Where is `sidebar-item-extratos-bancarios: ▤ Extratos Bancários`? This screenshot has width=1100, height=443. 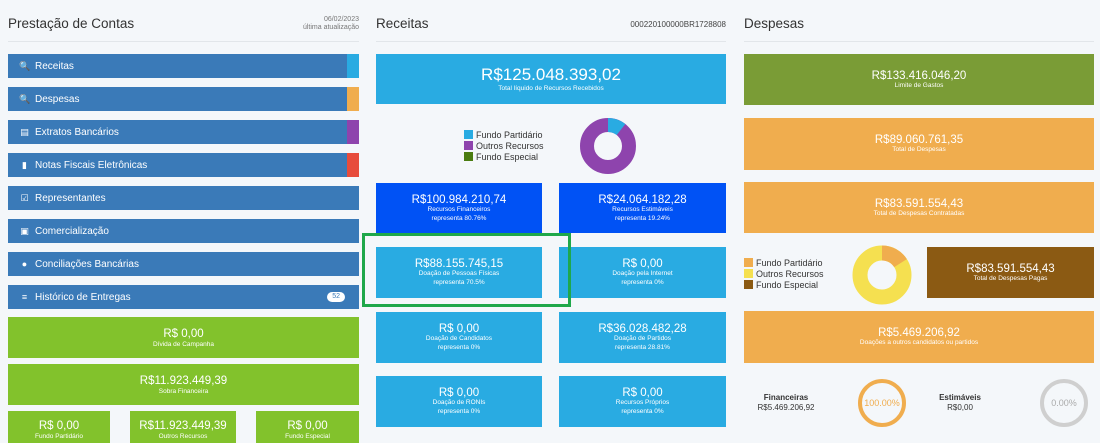
sidebar-item-extratos-bancarios: ▤ Extratos Bancários is located at coordinates (183, 132).